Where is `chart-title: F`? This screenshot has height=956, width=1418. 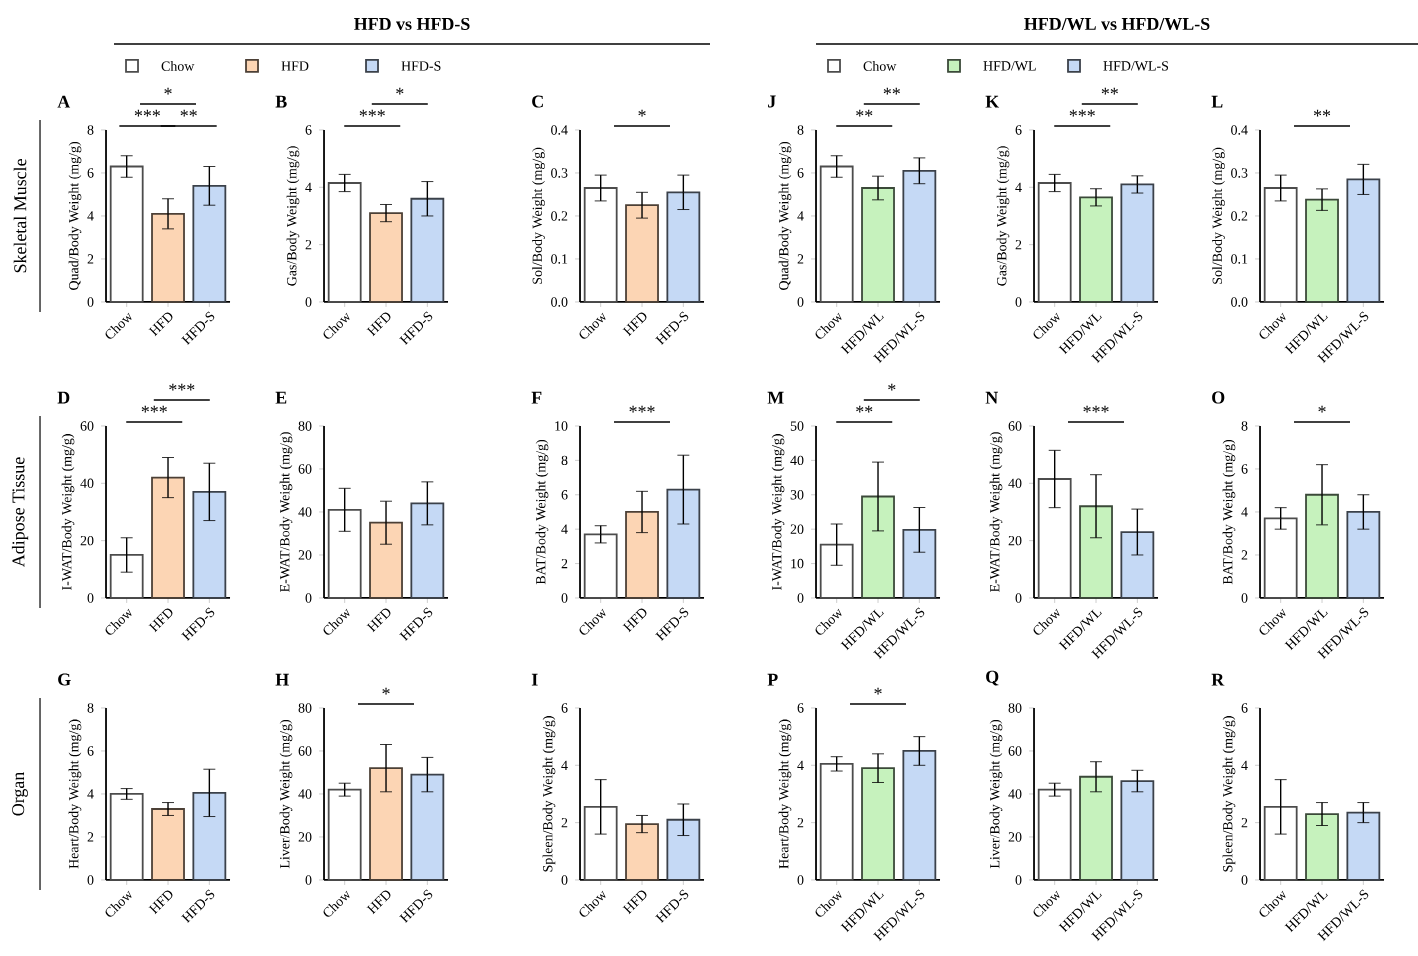
chart-title: F is located at coordinates (536, 397).